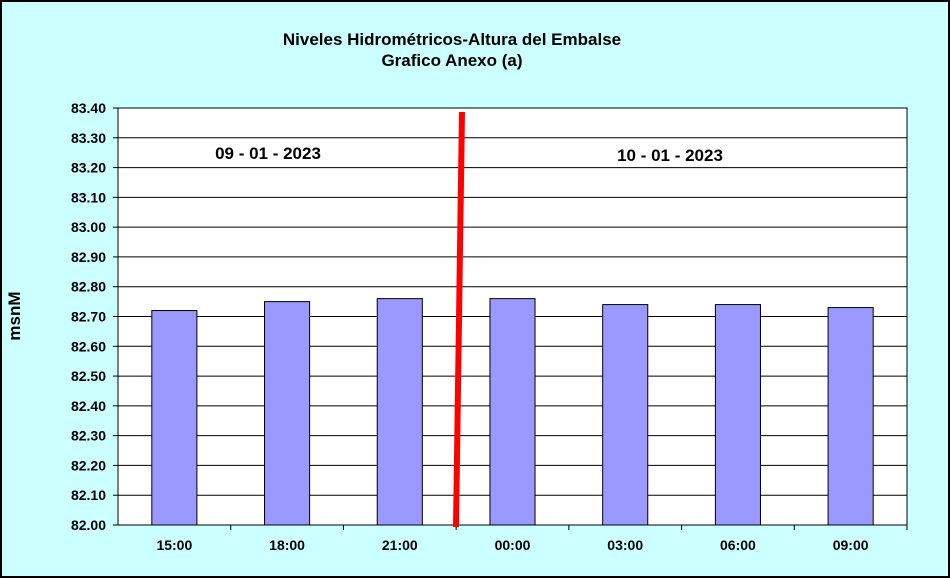 This screenshot has width=950, height=578. What do you see at coordinates (670, 155) in the screenshot?
I see `date-label-right: 10 - 01 - 2023` at bounding box center [670, 155].